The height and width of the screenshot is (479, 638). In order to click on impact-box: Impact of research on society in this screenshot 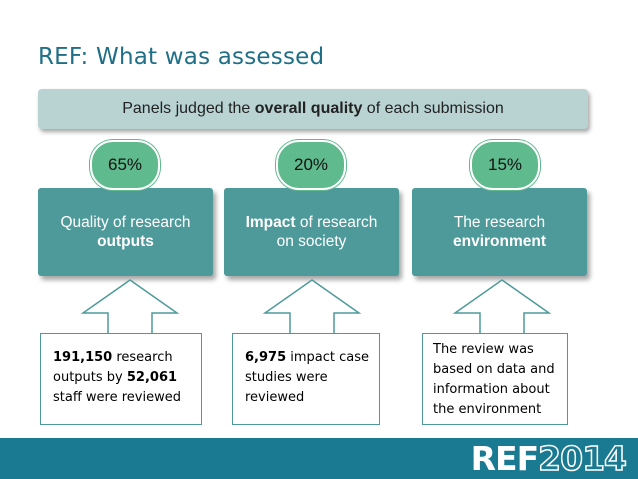, I will do `click(311, 232)`.